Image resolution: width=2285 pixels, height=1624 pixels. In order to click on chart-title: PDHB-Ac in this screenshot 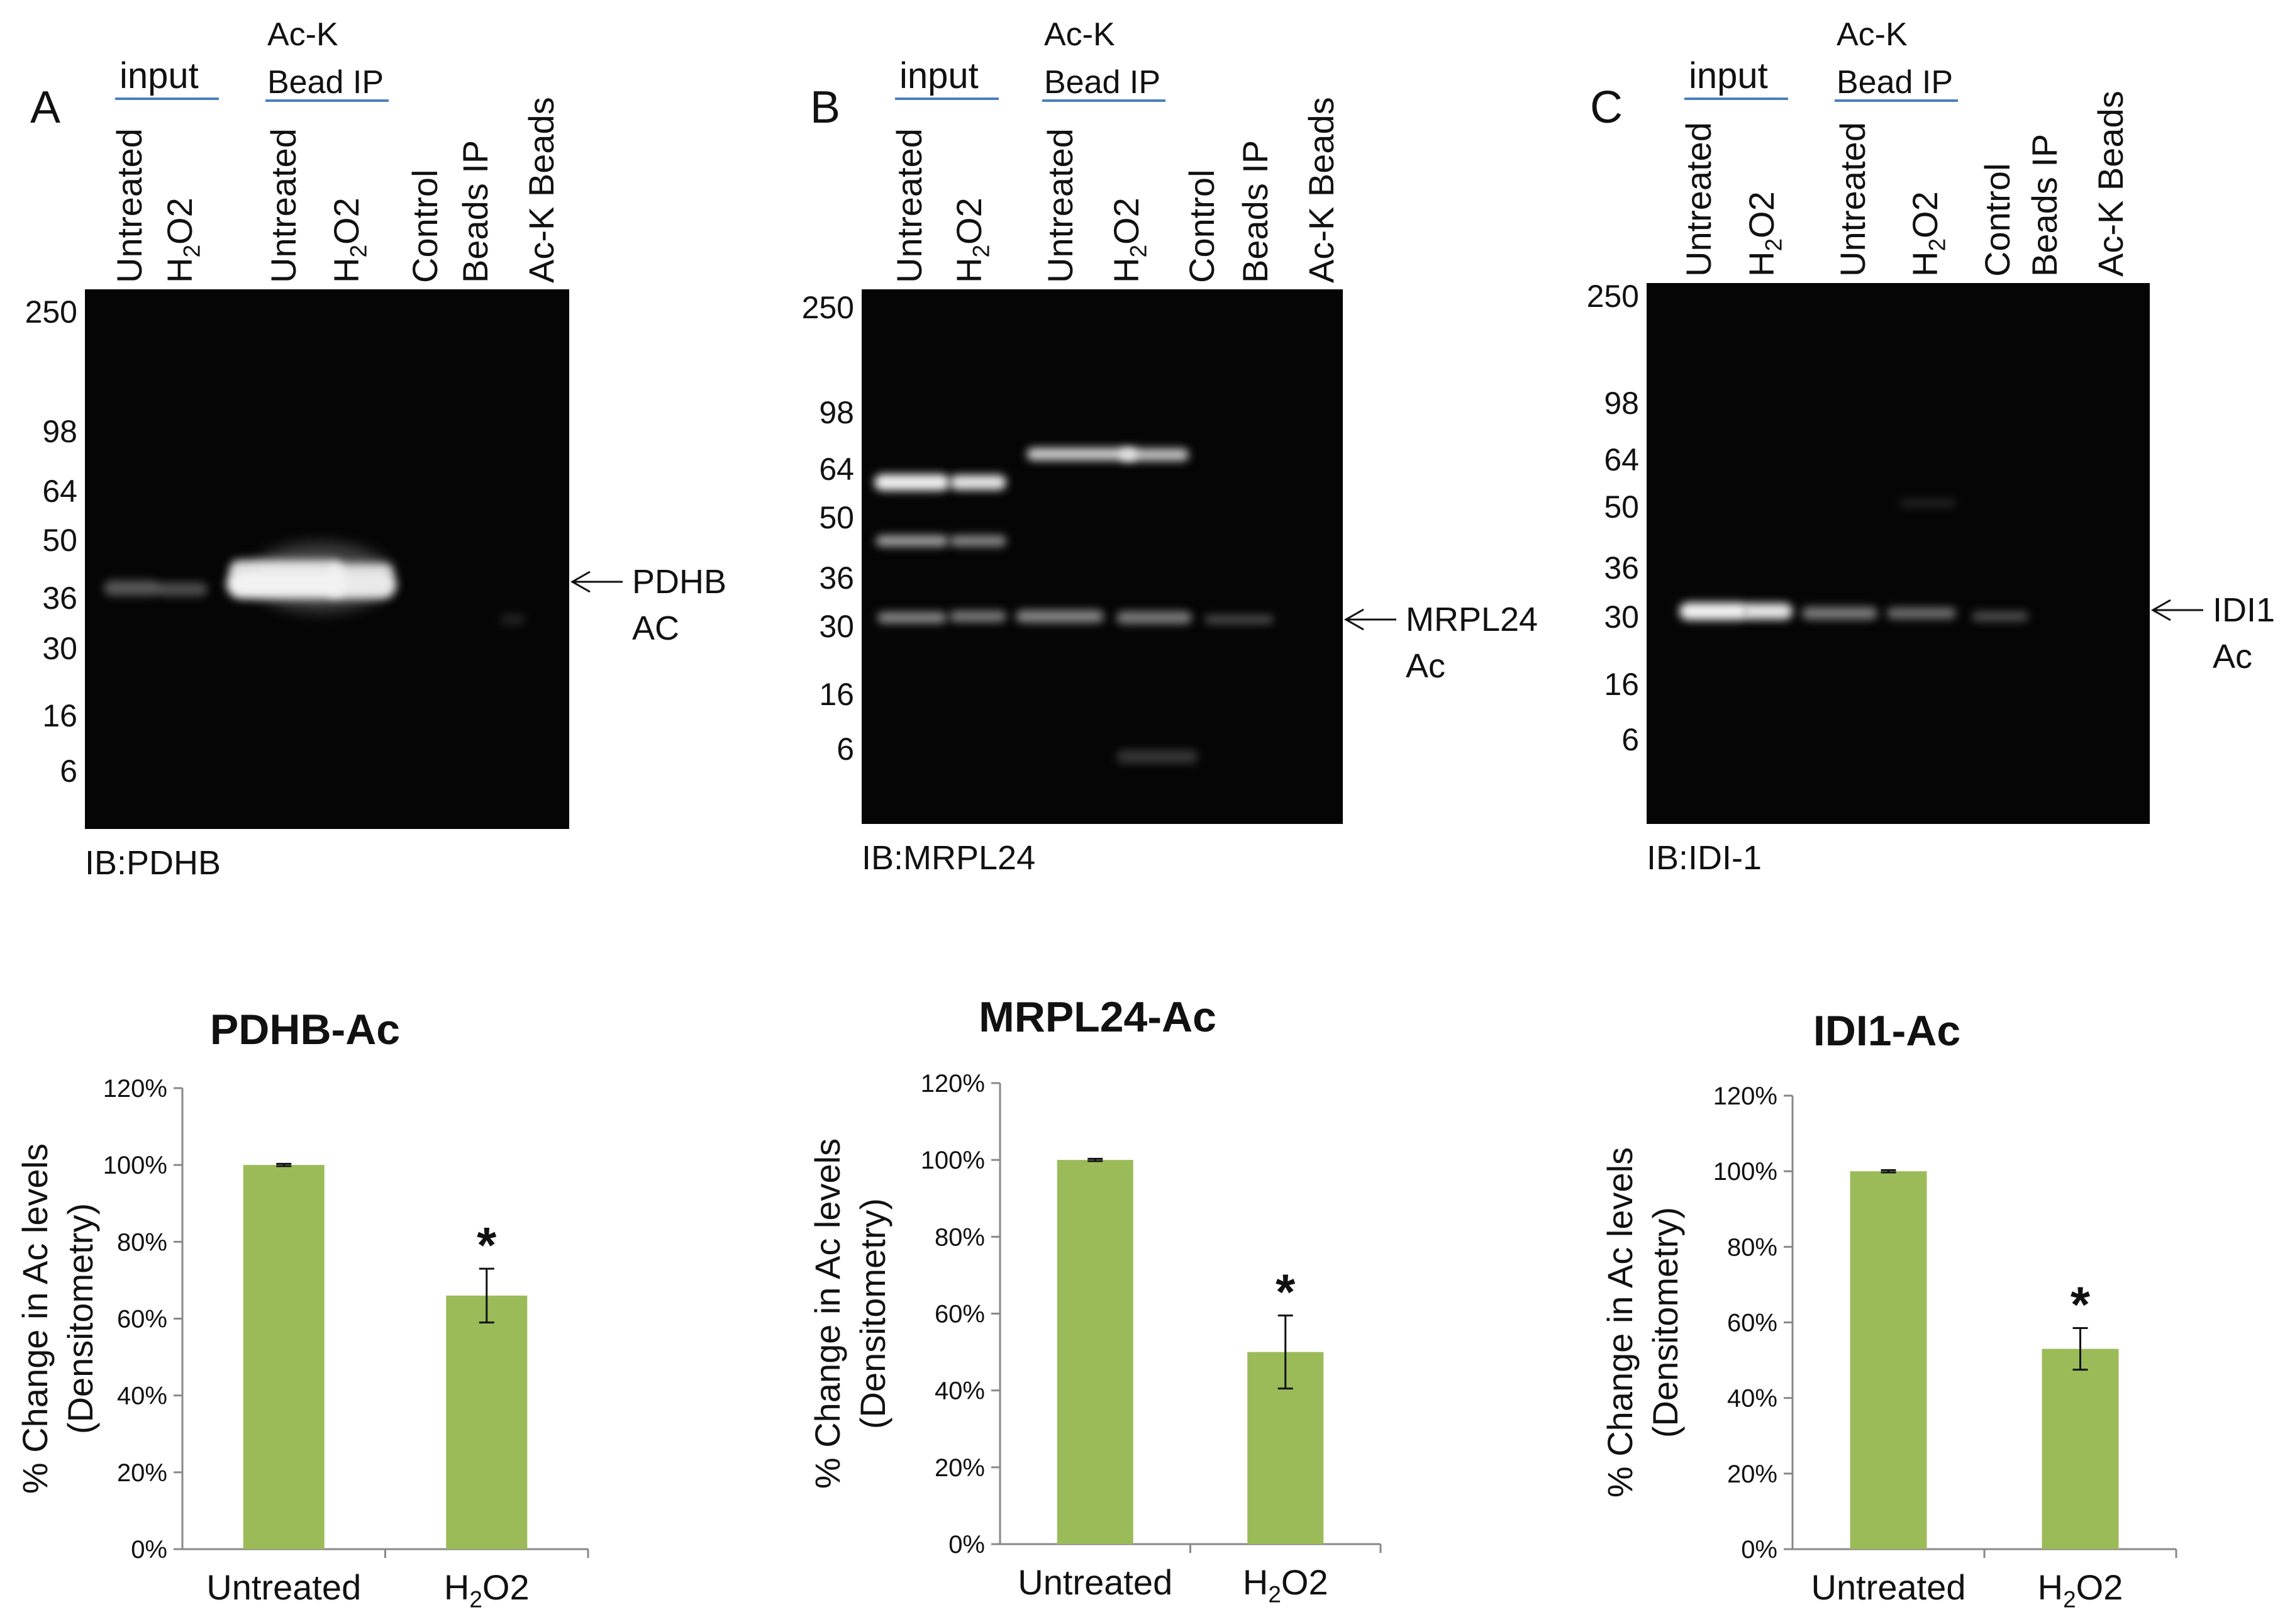, I will do `click(305, 1030)`.